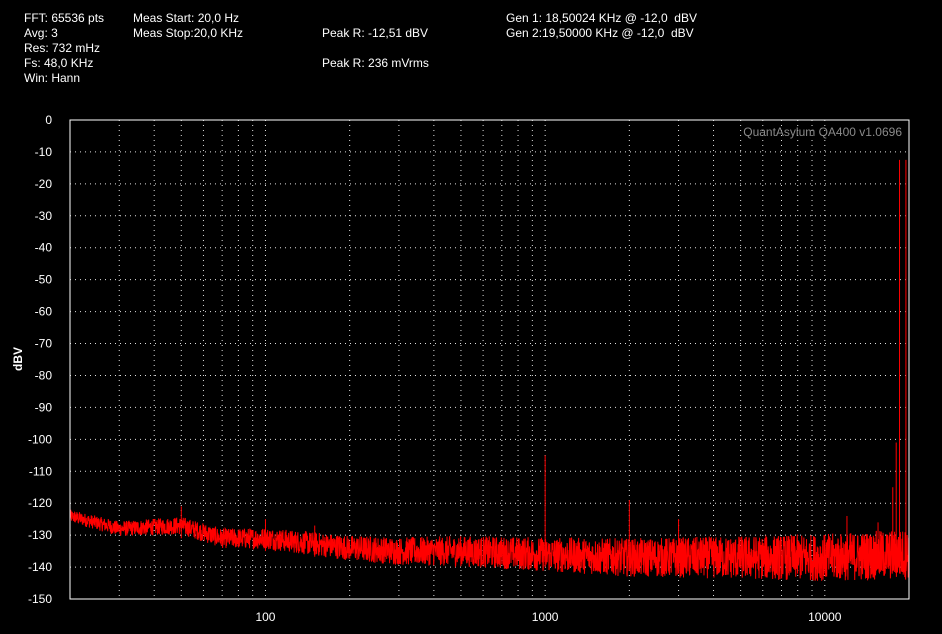 This screenshot has height=634, width=942. Describe the element at coordinates (188, 33) in the screenshot. I see `meas-stop-label: Meas Stop:20,0 KHz` at that location.